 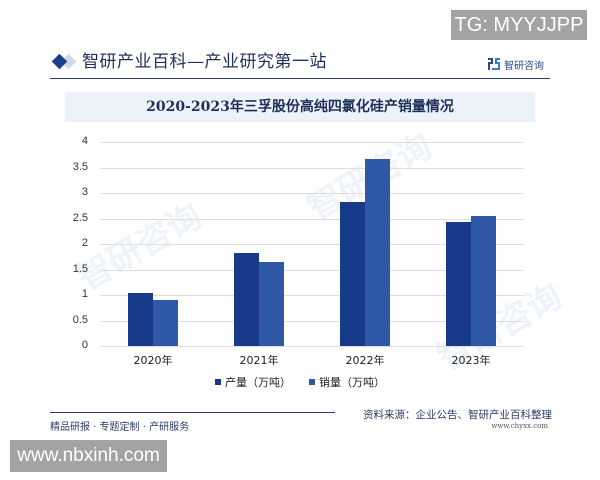 I want to click on y-tick-label: 3, so click(x=84, y=192).